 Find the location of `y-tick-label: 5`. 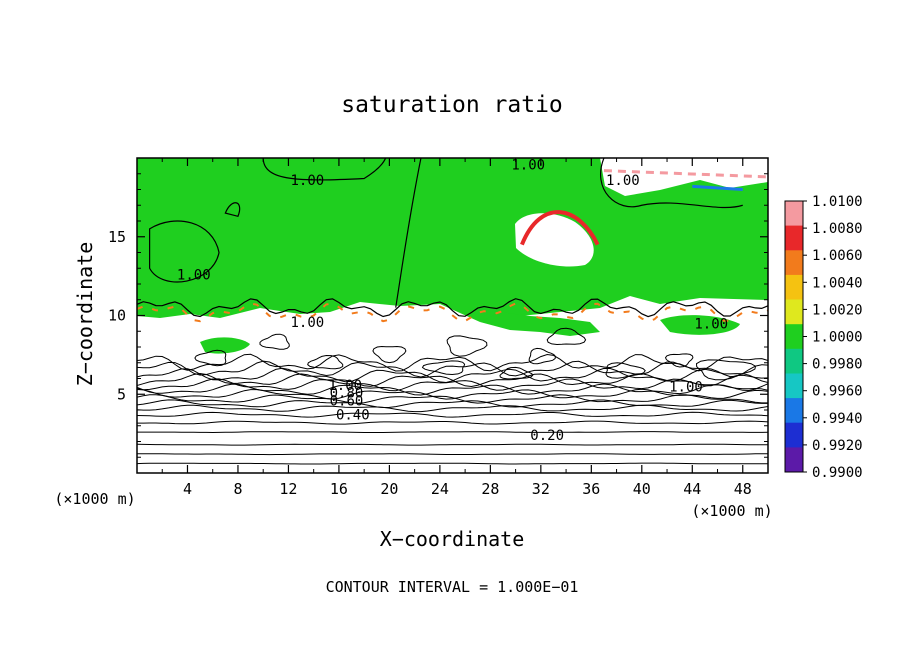

y-tick-label: 5 is located at coordinates (121, 394).